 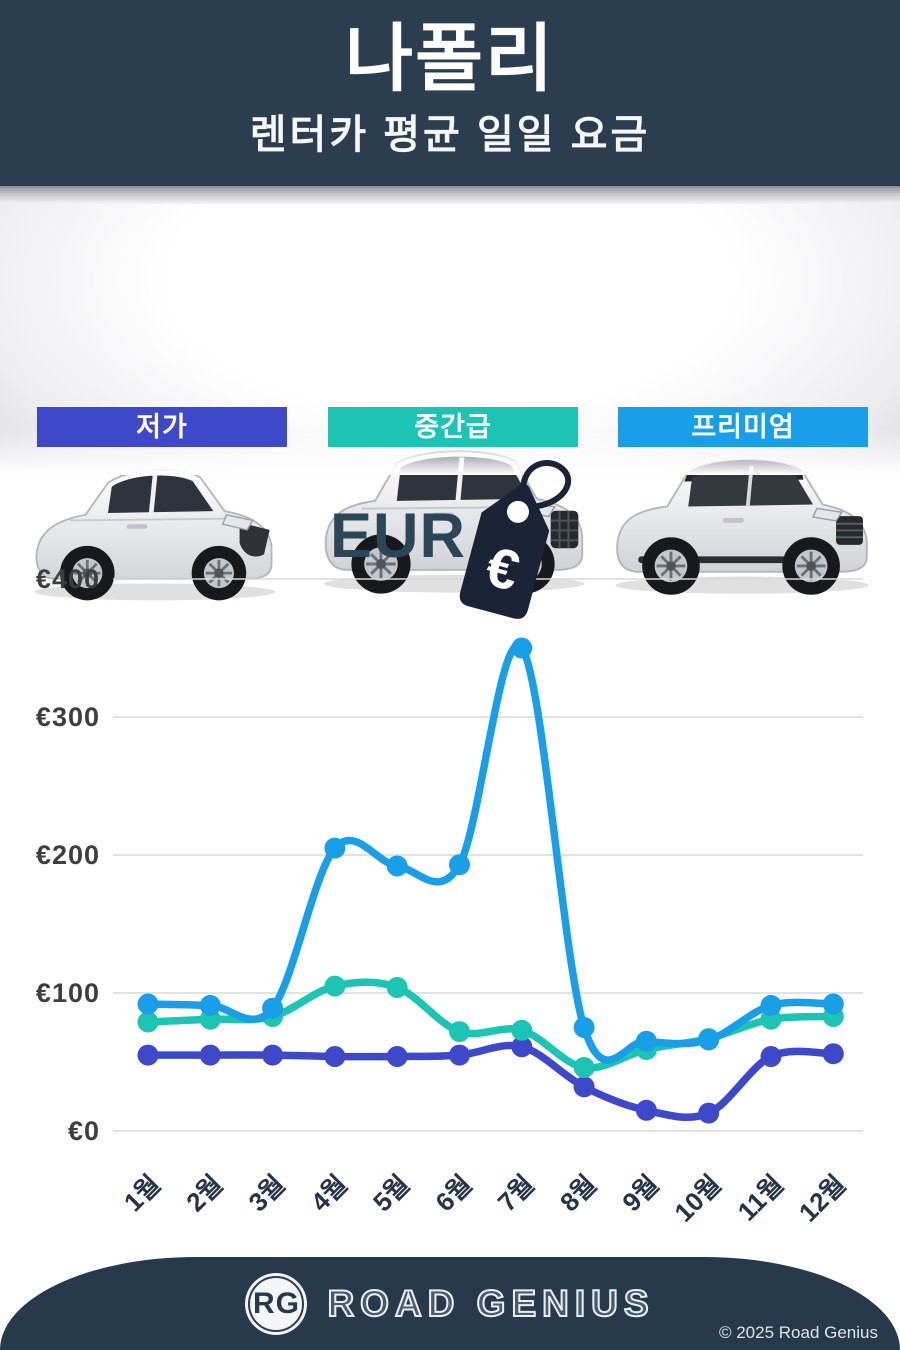 What do you see at coordinates (398, 536) in the screenshot?
I see `currency-label: EUR` at bounding box center [398, 536].